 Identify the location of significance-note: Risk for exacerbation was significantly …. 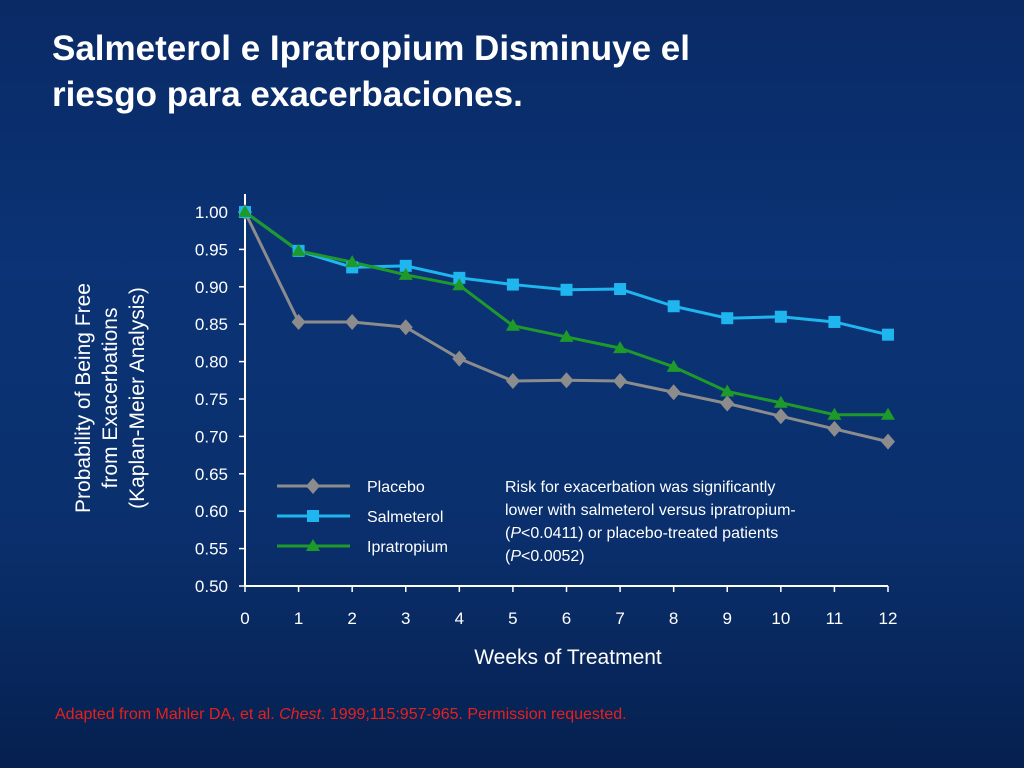
(695, 522).